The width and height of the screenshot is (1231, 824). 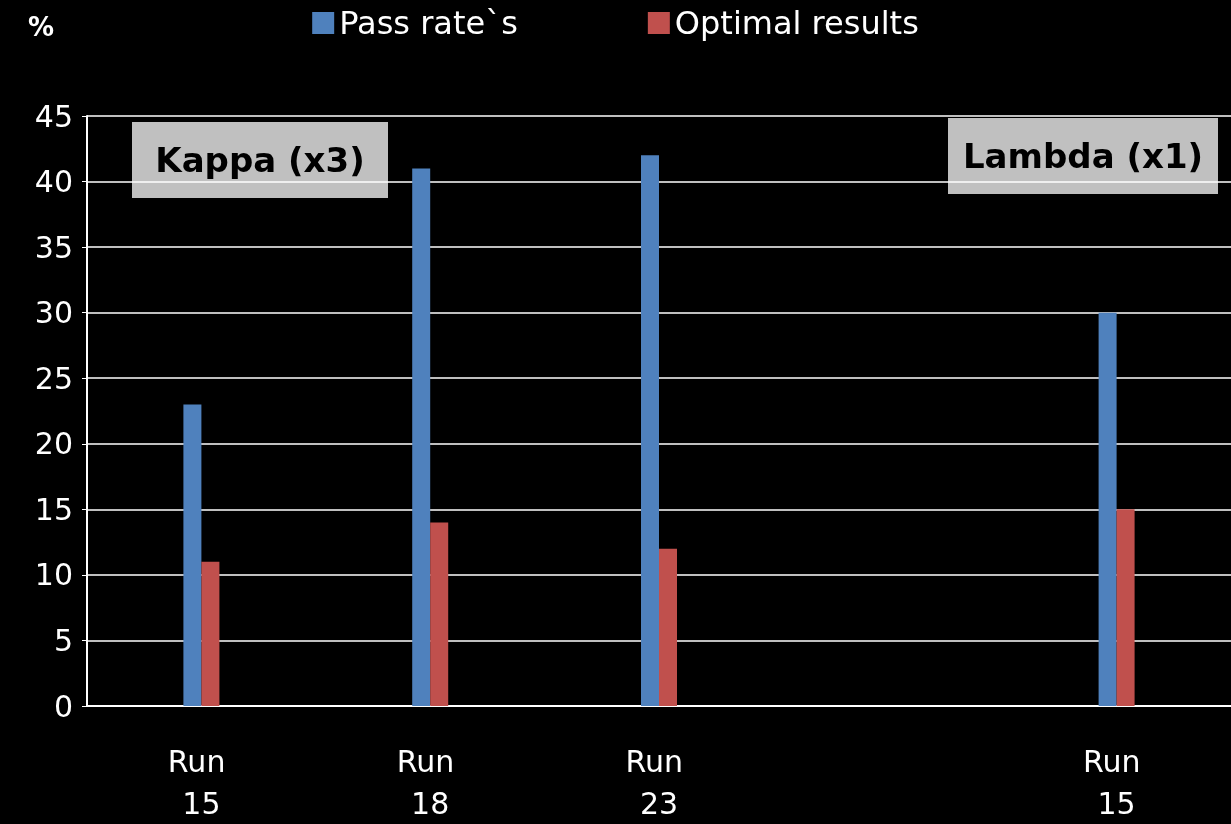 I want to click on y-tick-label: 25, so click(x=53, y=378).